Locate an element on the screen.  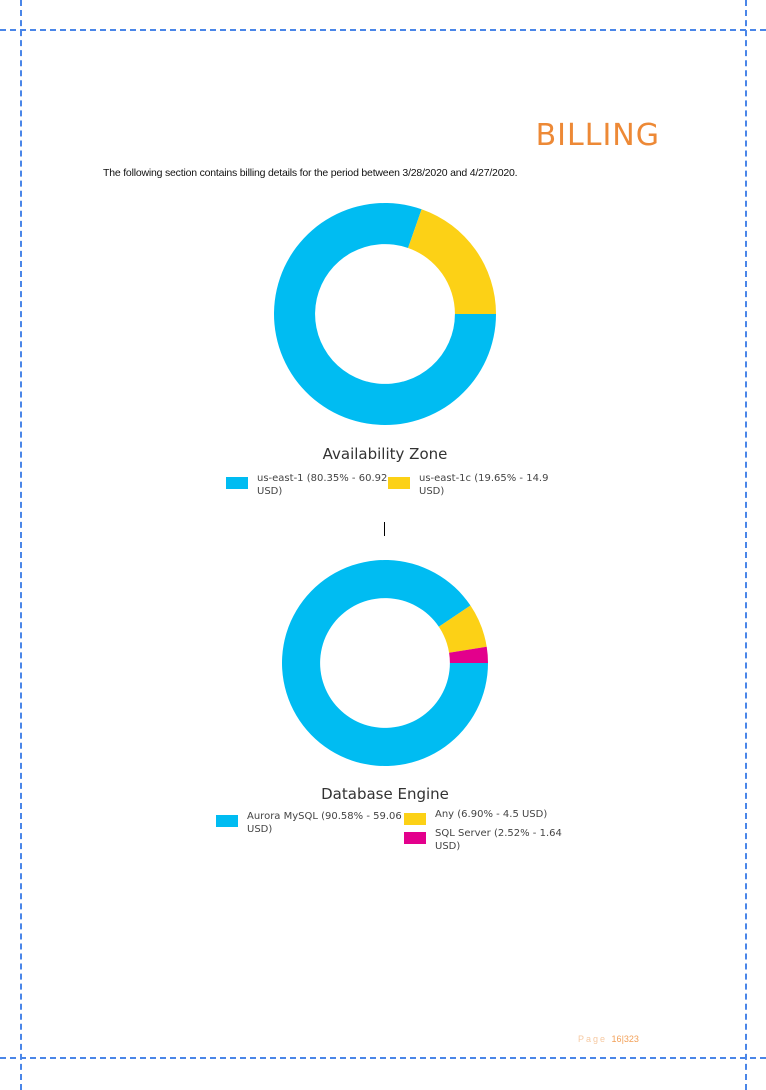
legend-label: us-east-1c (19.65% - 14.9 is located at coordinates (484, 478).